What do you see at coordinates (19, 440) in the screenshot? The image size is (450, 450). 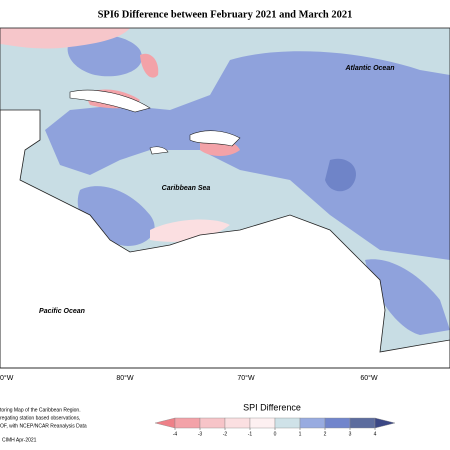 I see `credit: CIMH Apr-2021` at bounding box center [19, 440].